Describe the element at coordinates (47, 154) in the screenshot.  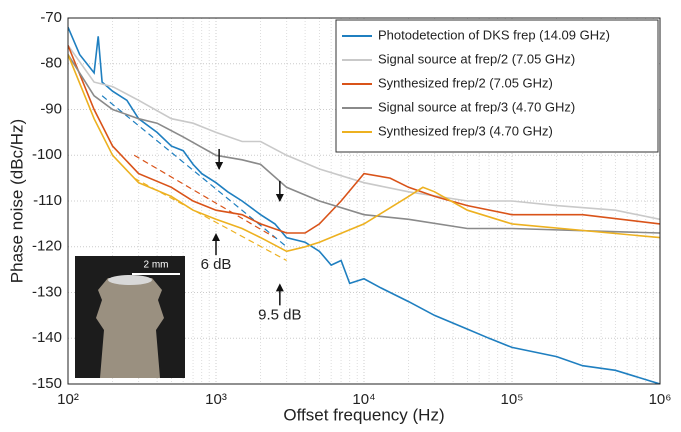
I see `y-tick-label: -100` at that location.